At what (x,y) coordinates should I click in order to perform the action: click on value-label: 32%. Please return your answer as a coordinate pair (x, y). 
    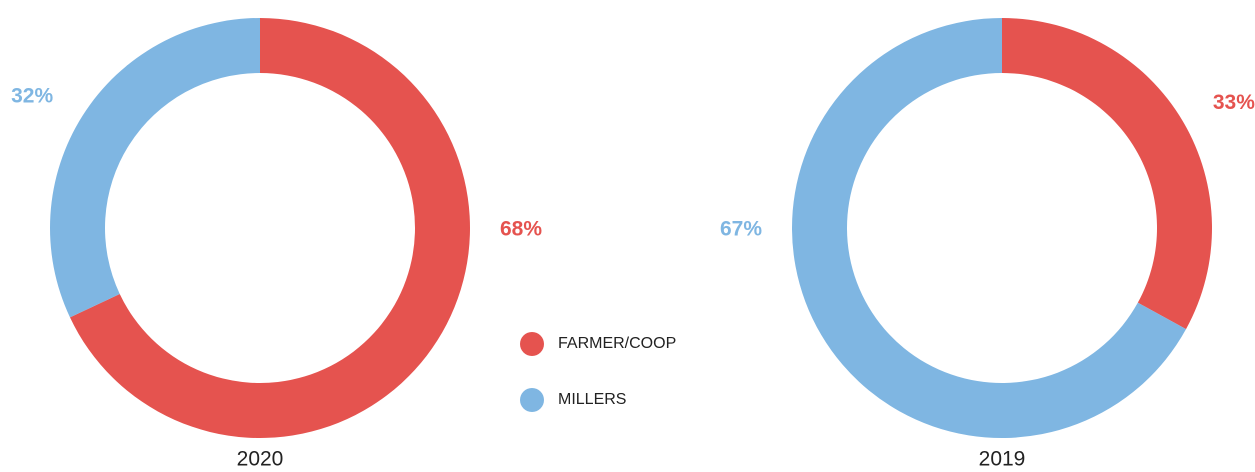
    Looking at the image, I should click on (32, 95).